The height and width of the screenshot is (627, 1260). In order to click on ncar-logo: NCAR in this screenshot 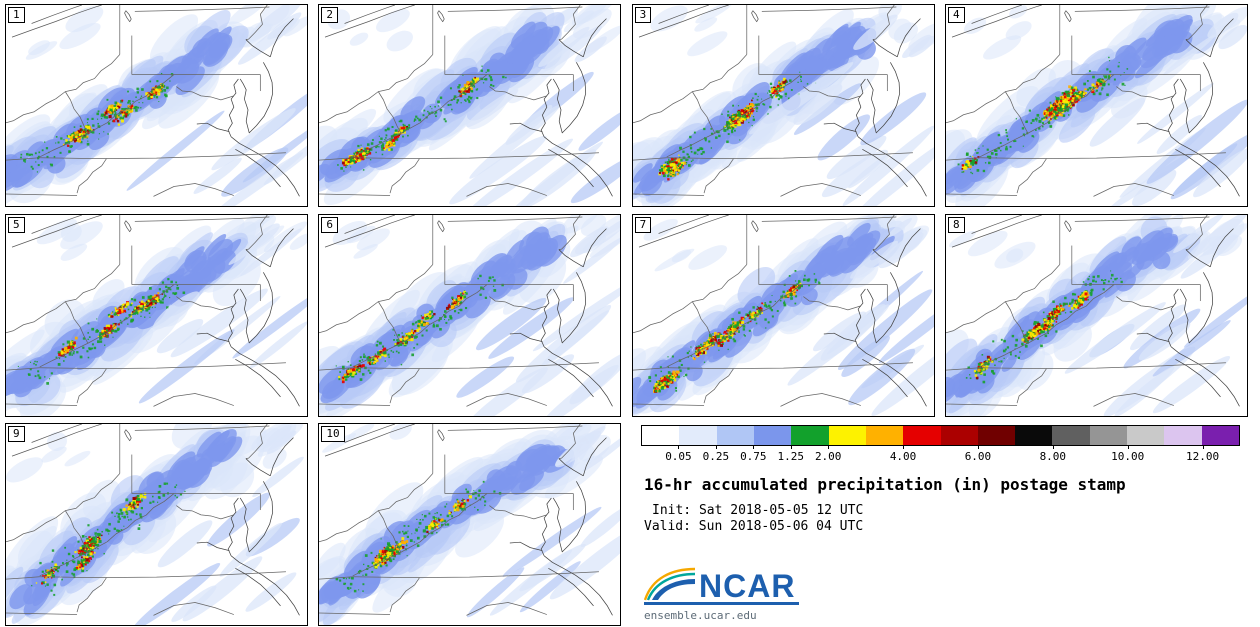, I will do `click(720, 584)`.